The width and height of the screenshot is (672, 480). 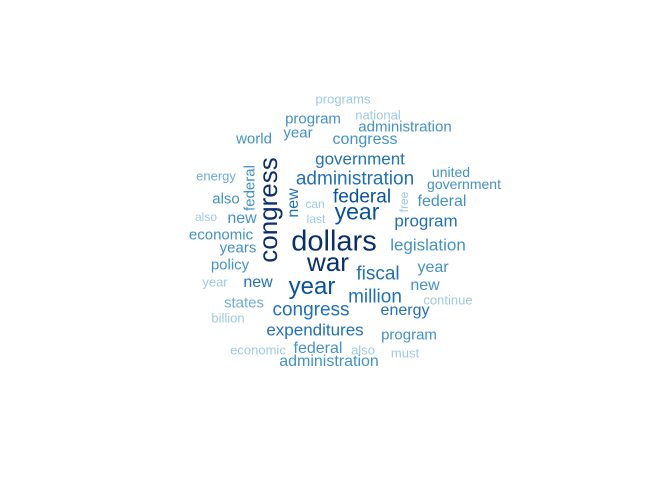 What do you see at coordinates (228, 318) in the screenshot?
I see `word-billion-42: billion` at bounding box center [228, 318].